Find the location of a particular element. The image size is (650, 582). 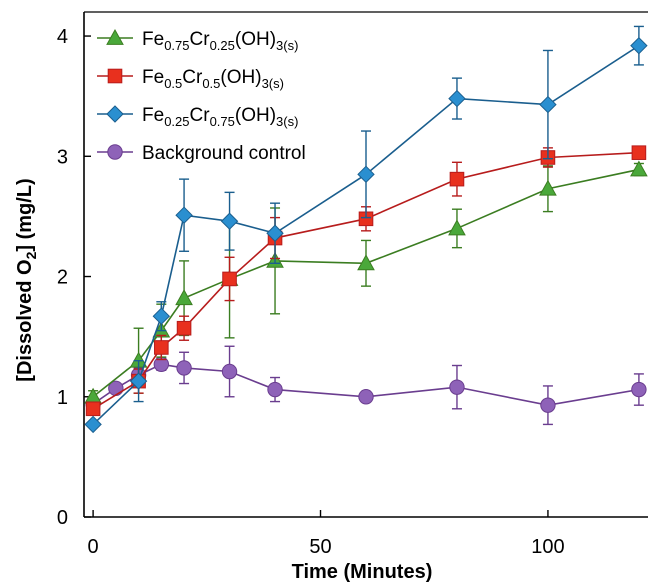

x-tick-label: 0 is located at coordinates (93, 547).